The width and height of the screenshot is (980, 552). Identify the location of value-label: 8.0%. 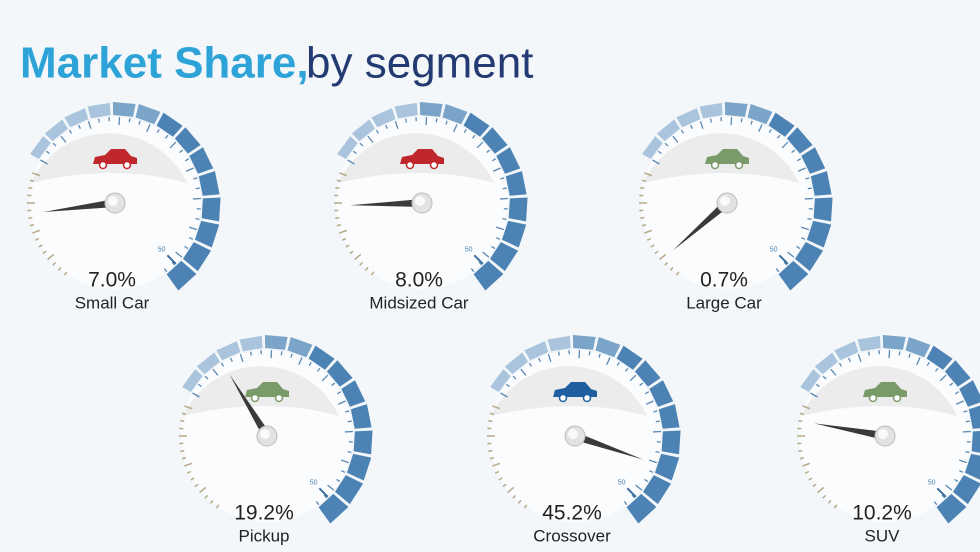
(419, 280).